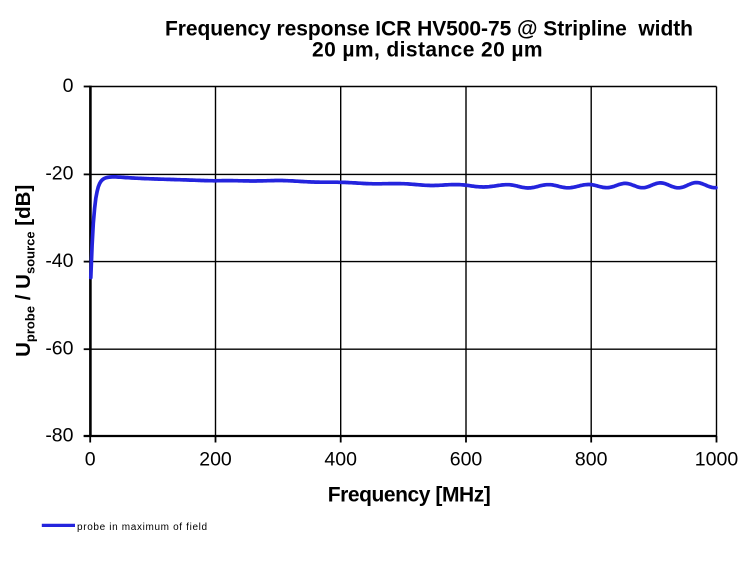  Describe the element at coordinates (59, 436) in the screenshot. I see `svg-text: -80` at that location.